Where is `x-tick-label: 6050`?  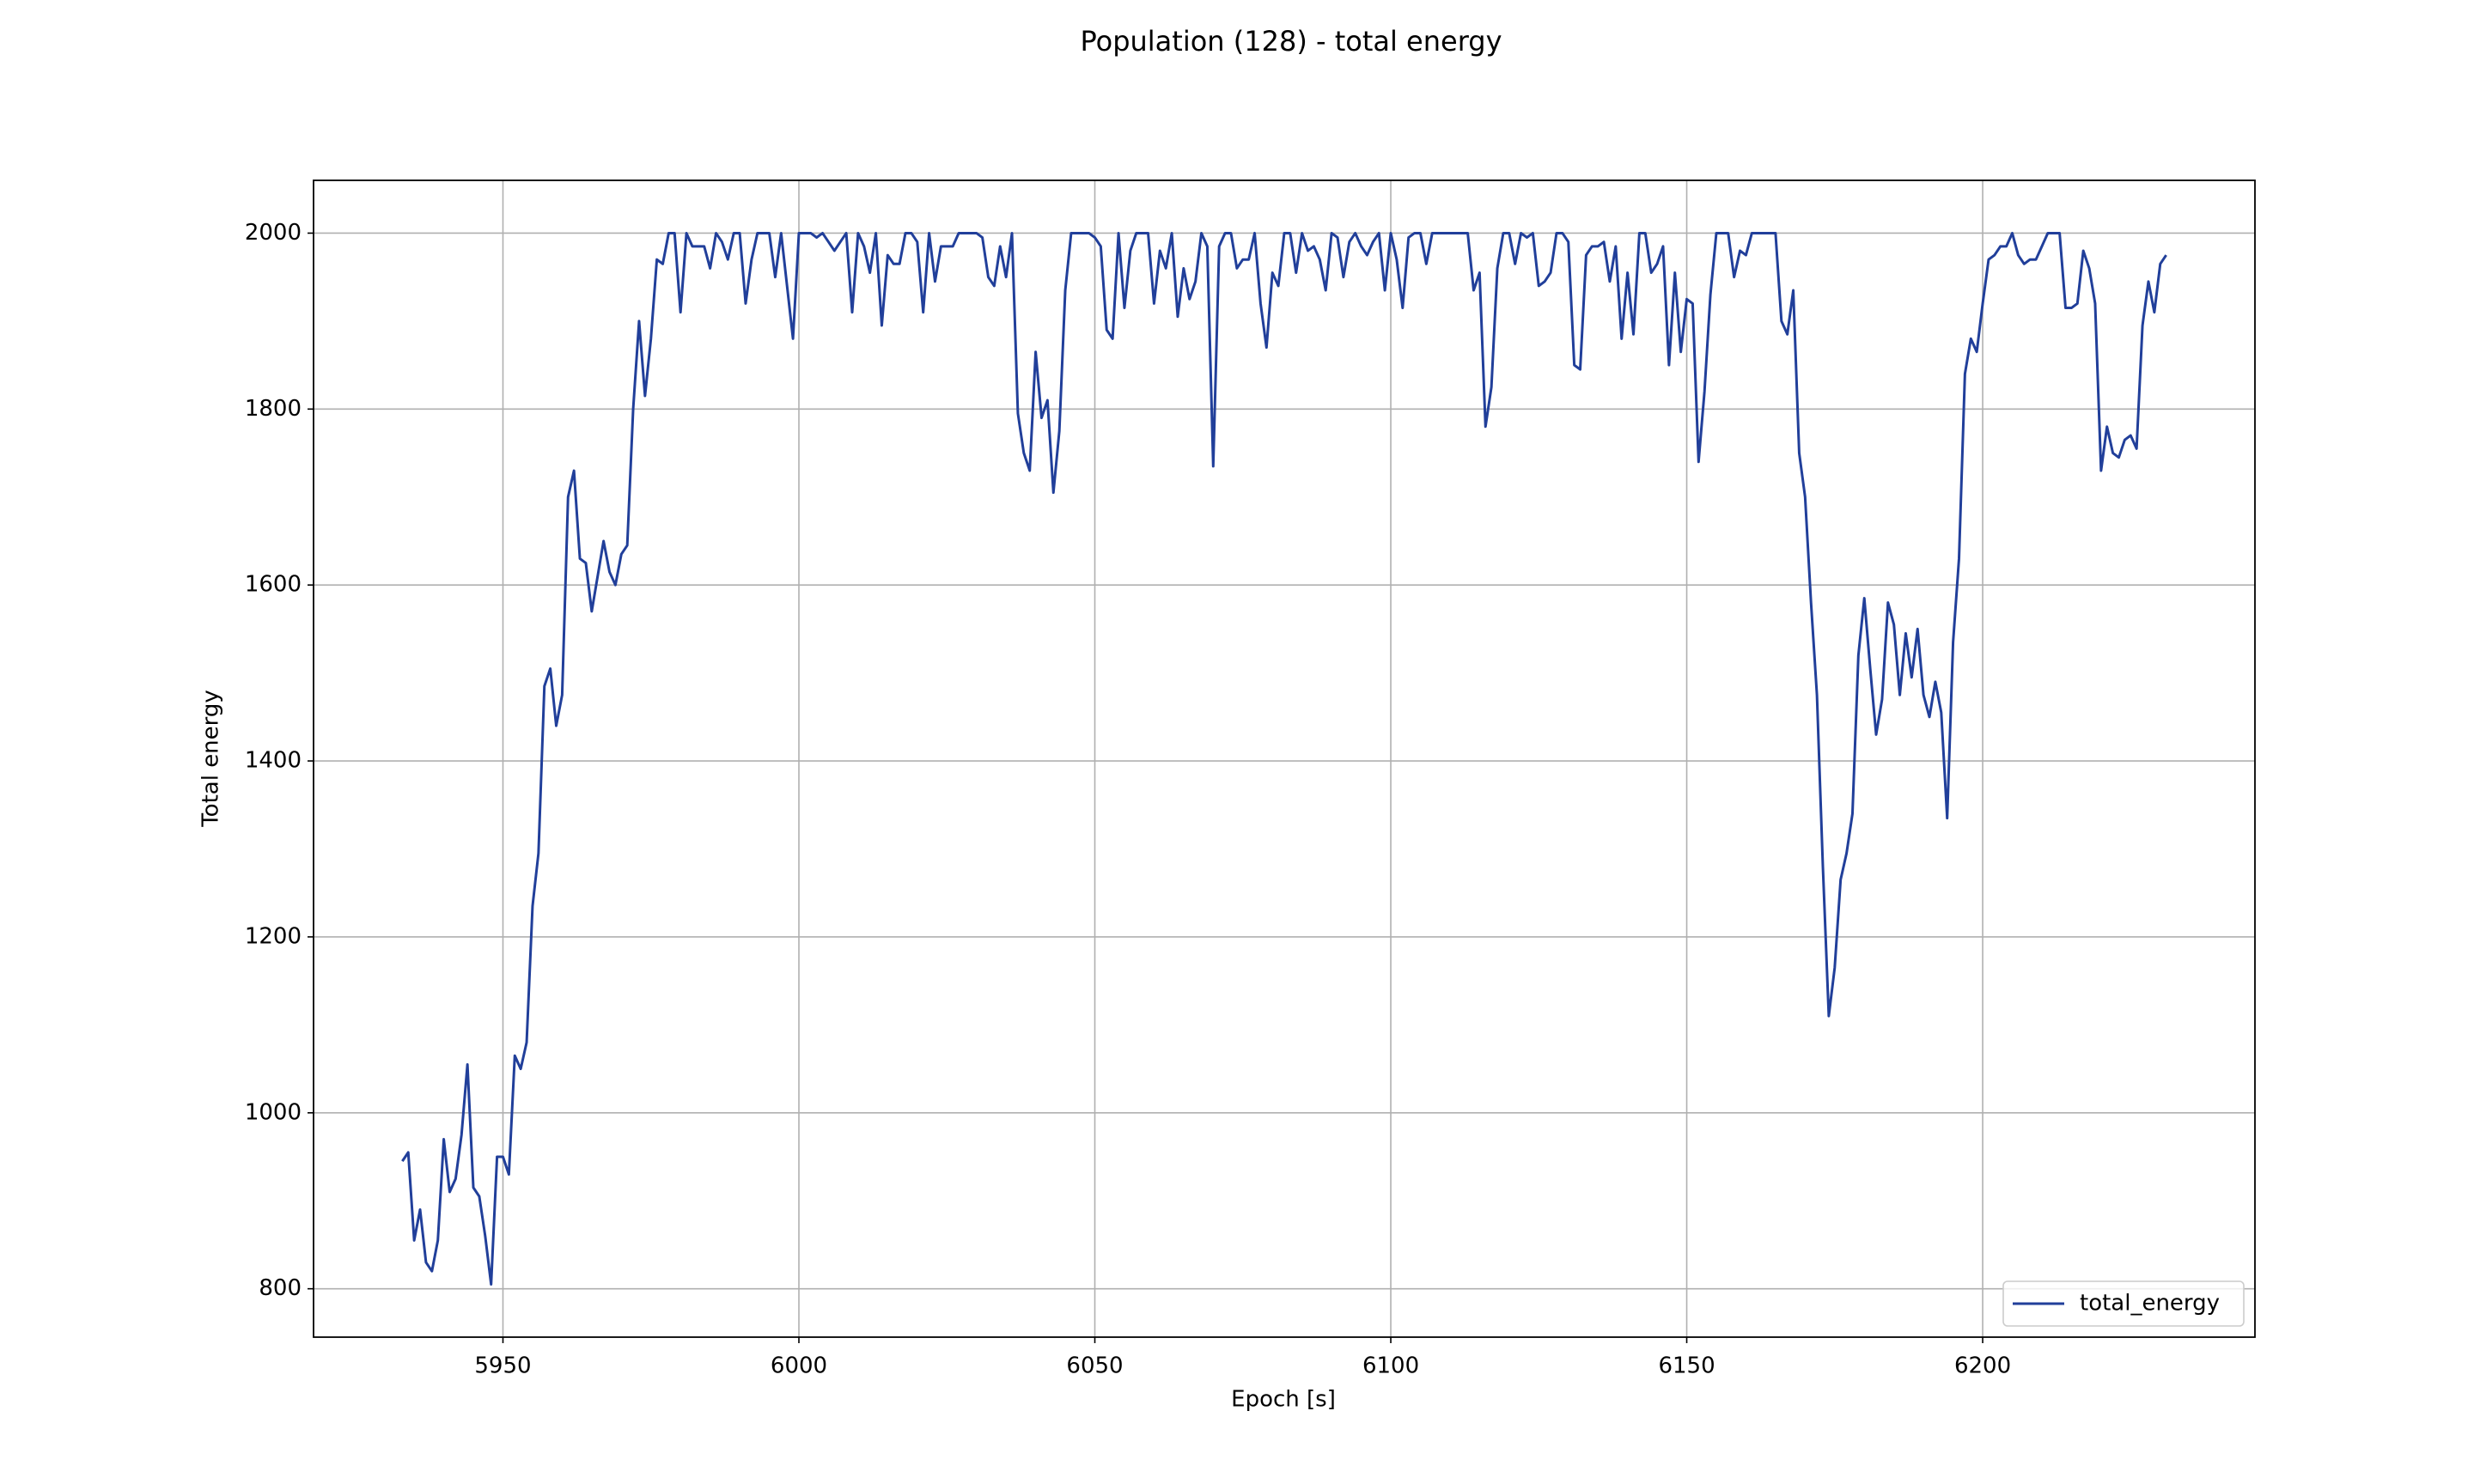
x-tick-label: 6050 is located at coordinates (1094, 1366).